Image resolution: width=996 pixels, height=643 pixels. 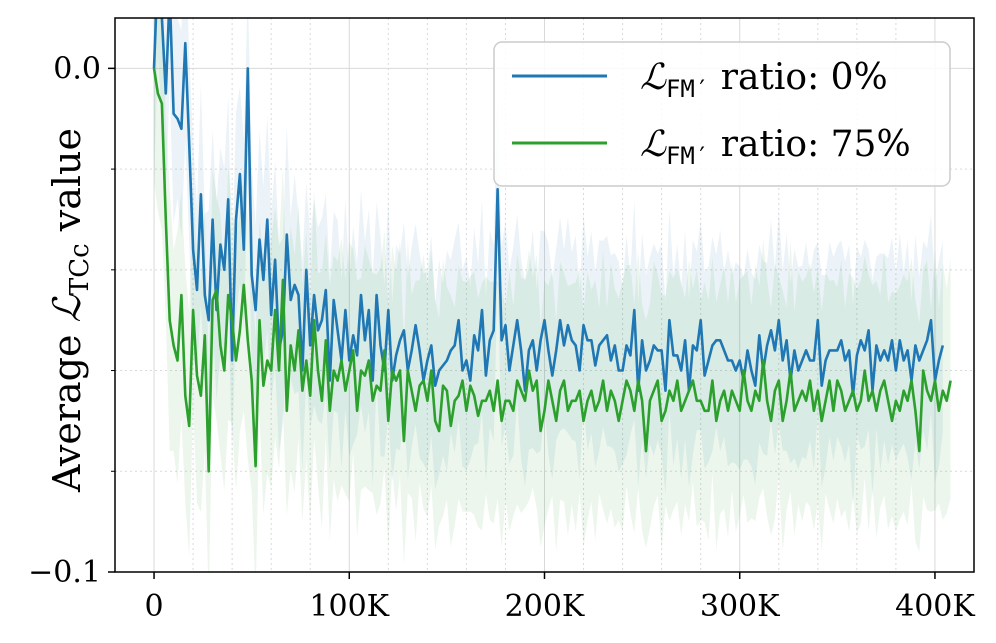 What do you see at coordinates (740, 606) in the screenshot?
I see `x-tick-label: 300K` at bounding box center [740, 606].